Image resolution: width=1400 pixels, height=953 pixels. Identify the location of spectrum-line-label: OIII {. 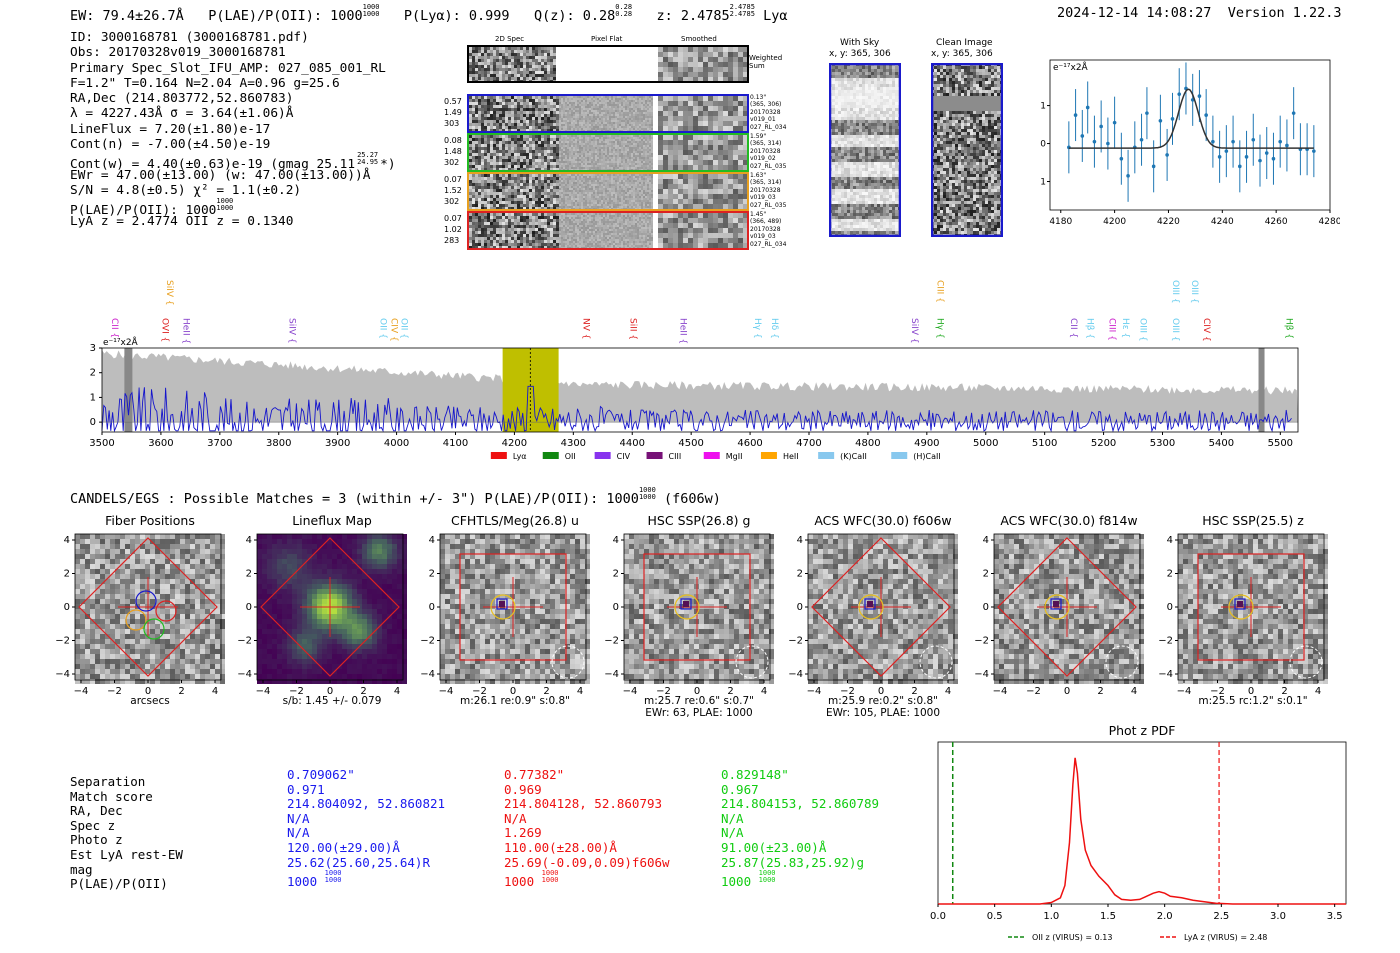
(1175, 292).